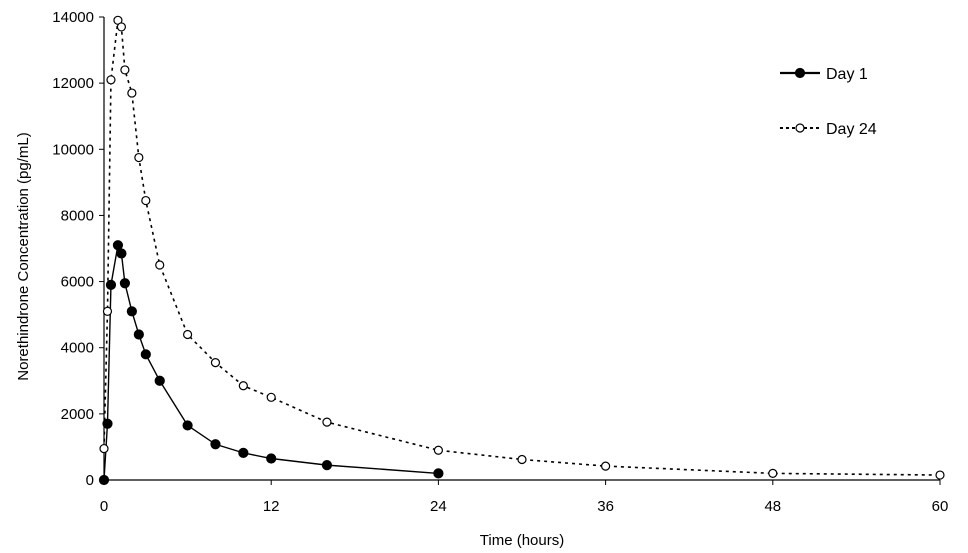 The width and height of the screenshot is (968, 553). What do you see at coordinates (940, 506) in the screenshot?
I see `x-tick-label: 60` at bounding box center [940, 506].